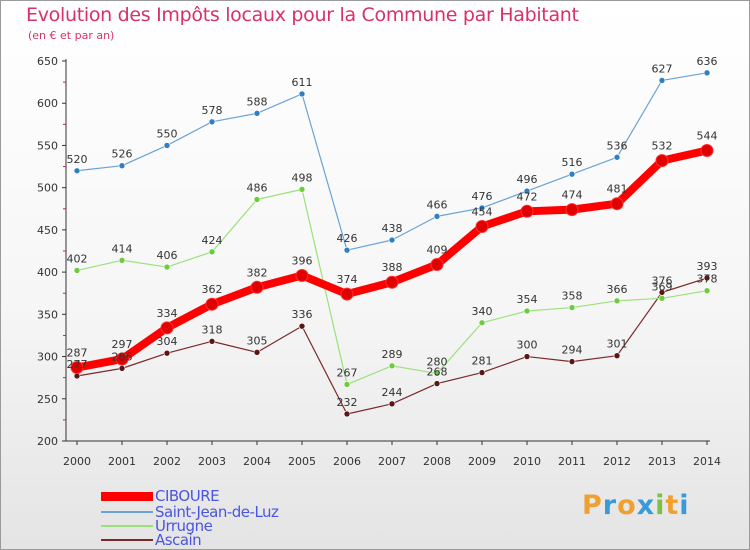 The height and width of the screenshot is (550, 750). Describe the element at coordinates (392, 240) in the screenshot. I see `data-point-saint-jean-de-luz-2007` at that location.